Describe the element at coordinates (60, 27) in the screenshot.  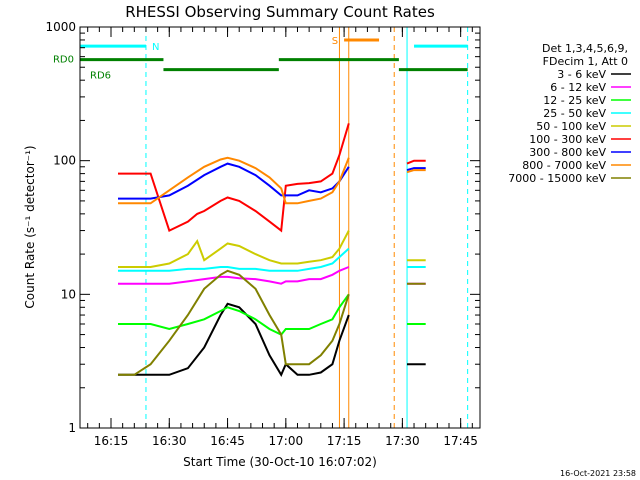
I see `y-tick-label: 1000` at that location.